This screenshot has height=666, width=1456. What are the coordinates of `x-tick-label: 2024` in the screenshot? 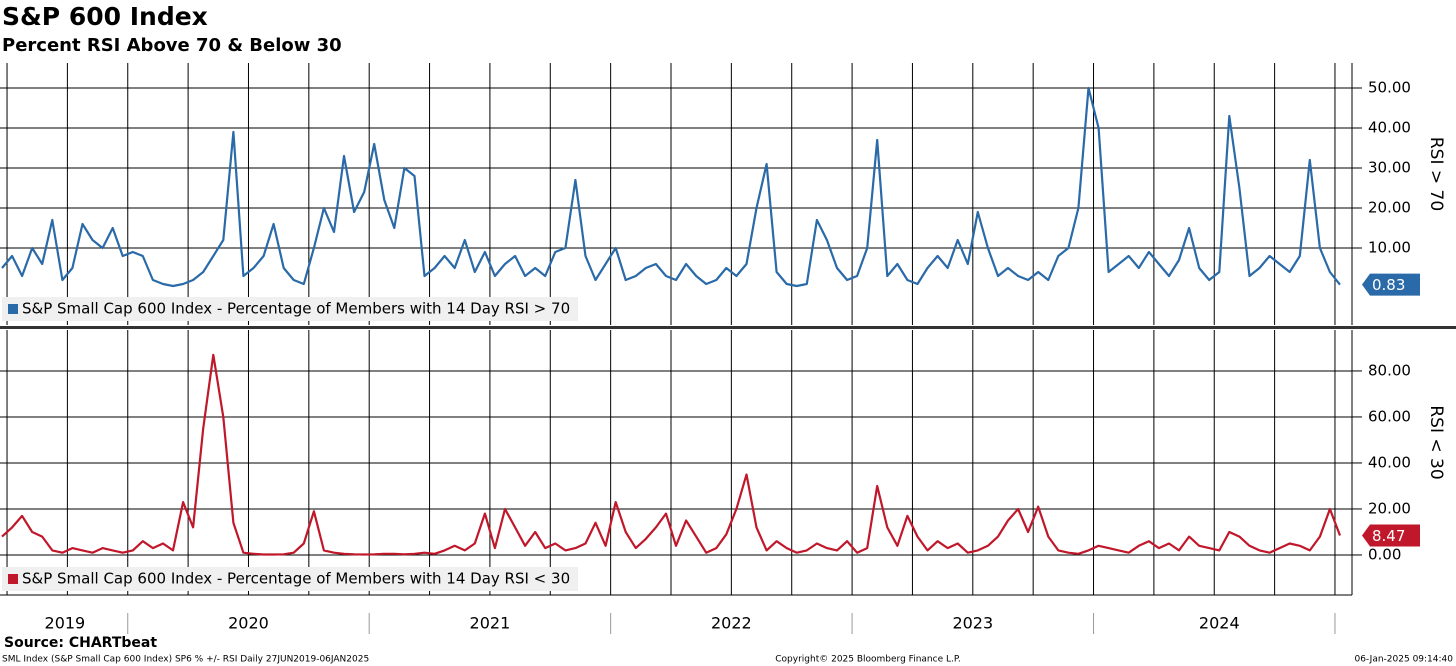 It's located at (1219, 623).